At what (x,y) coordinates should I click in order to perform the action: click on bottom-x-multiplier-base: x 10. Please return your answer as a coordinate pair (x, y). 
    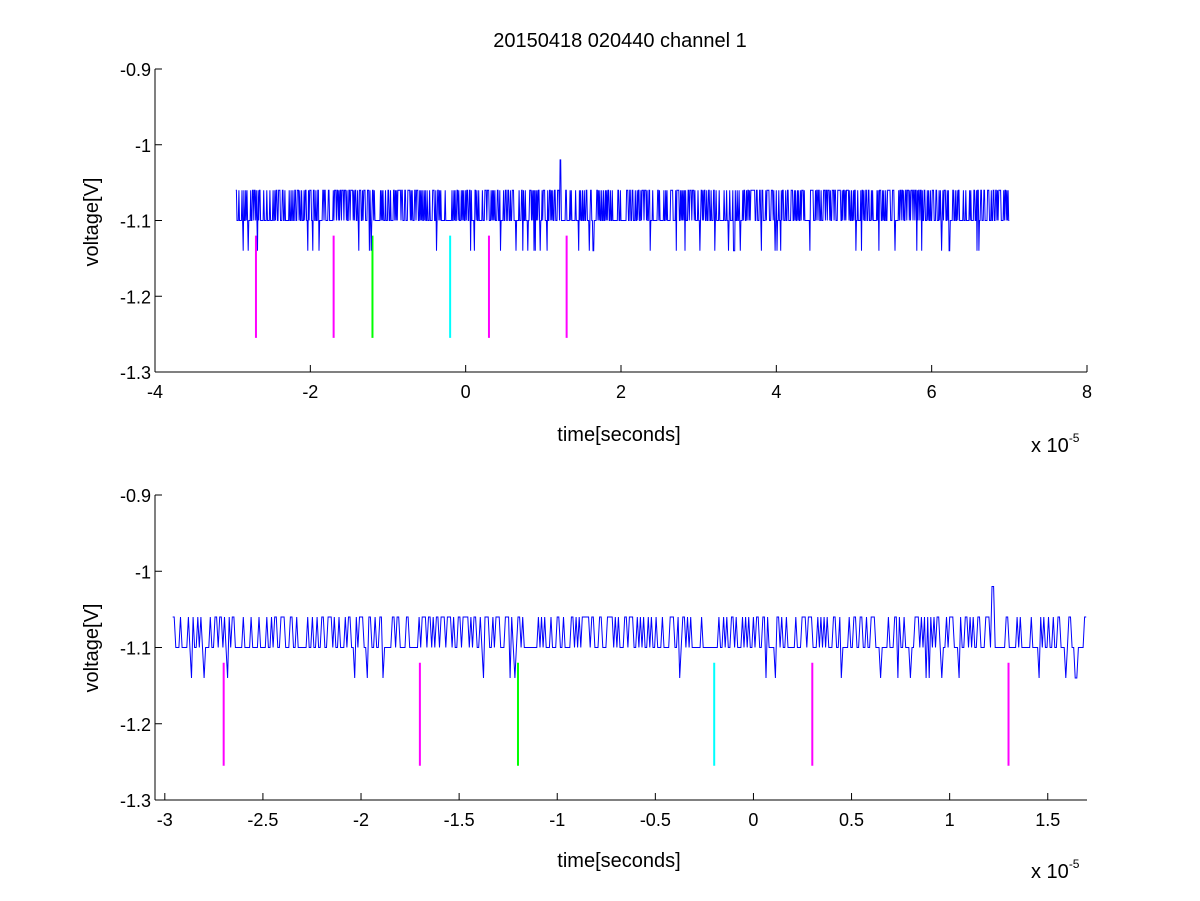
    Looking at the image, I should click on (1050, 872).